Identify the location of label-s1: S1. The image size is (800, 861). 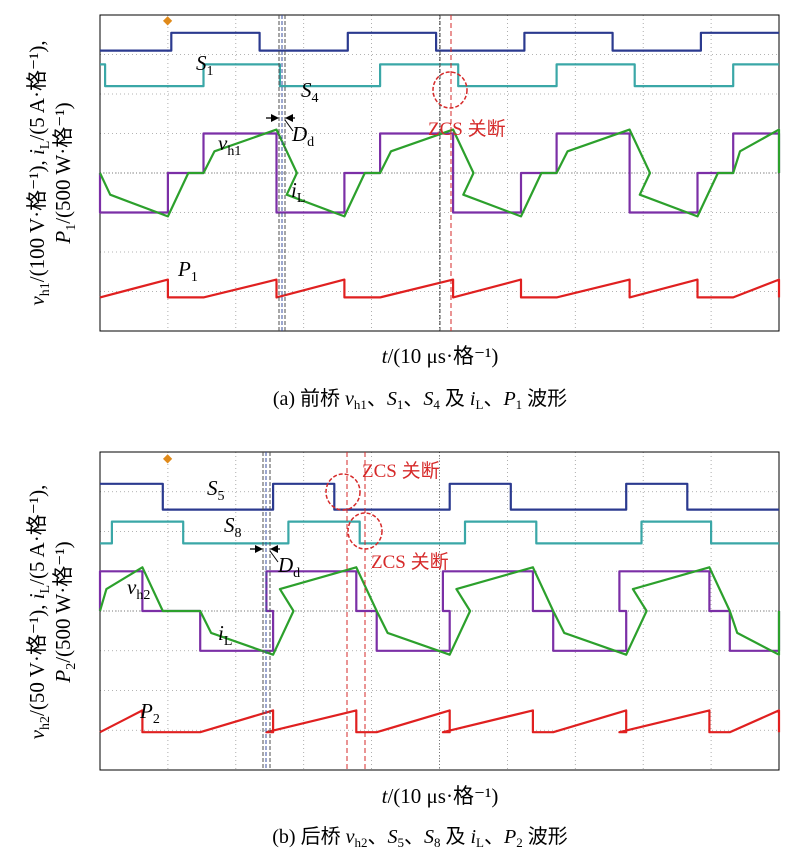
(205, 65).